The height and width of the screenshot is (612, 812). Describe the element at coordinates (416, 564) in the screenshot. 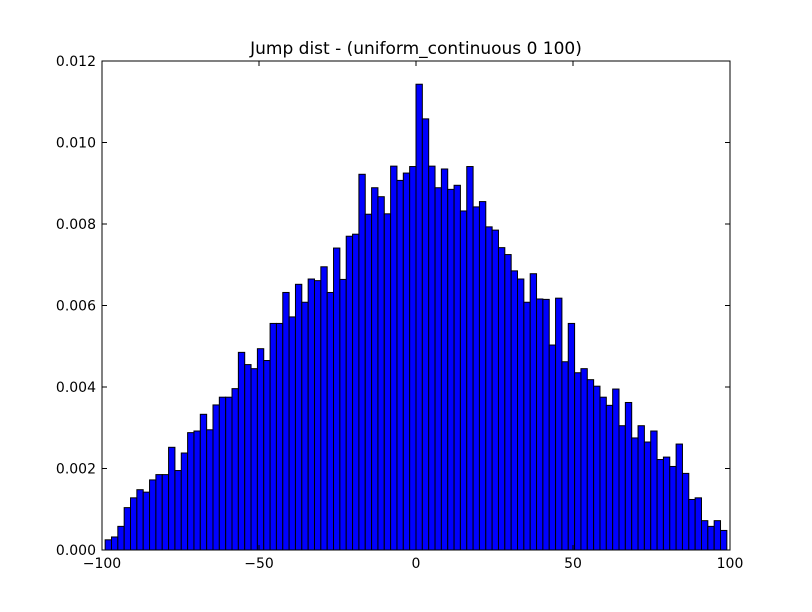

I see `x-tick-label: 0` at that location.